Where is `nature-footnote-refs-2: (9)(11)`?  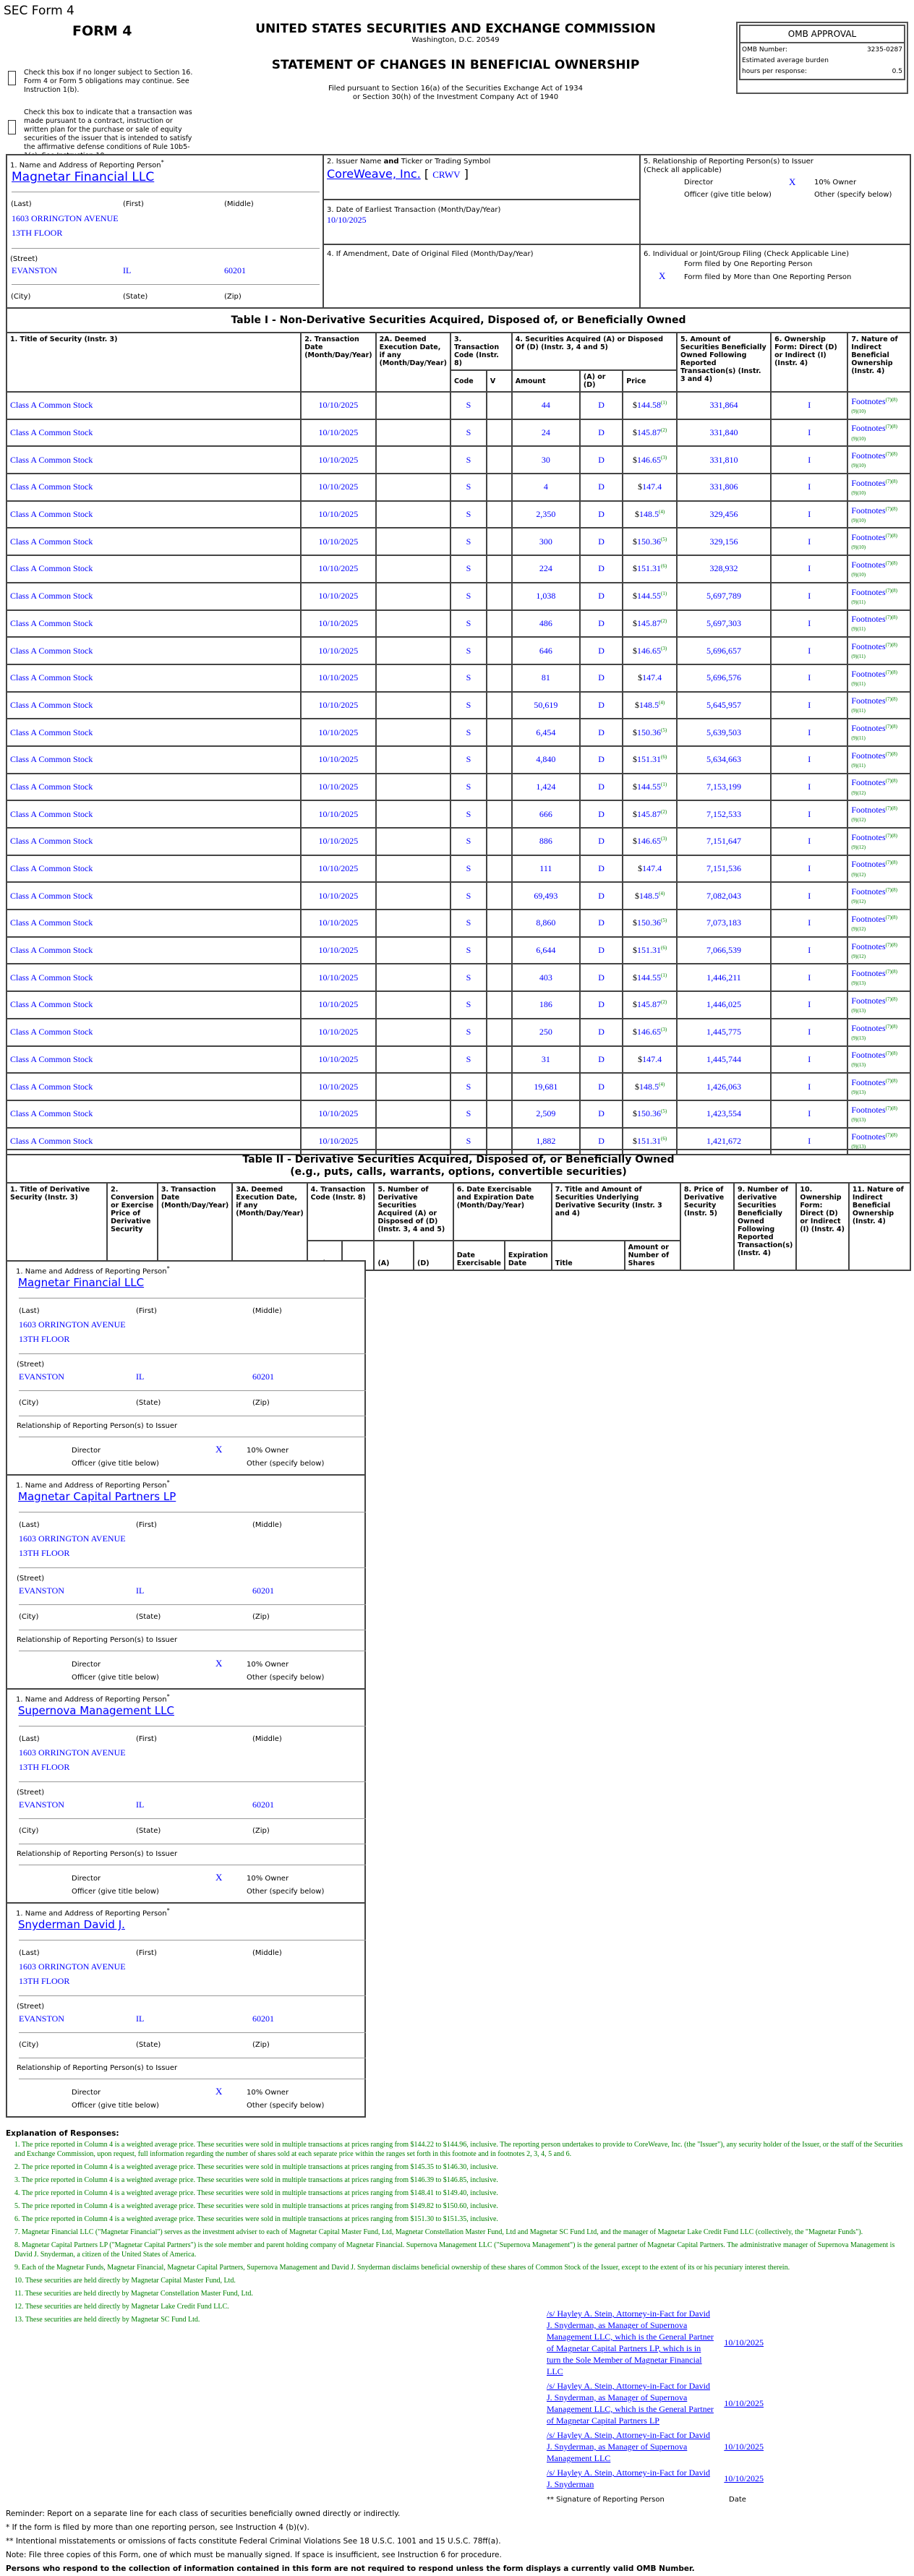 nature-footnote-refs-2: (9)(11) is located at coordinates (858, 711).